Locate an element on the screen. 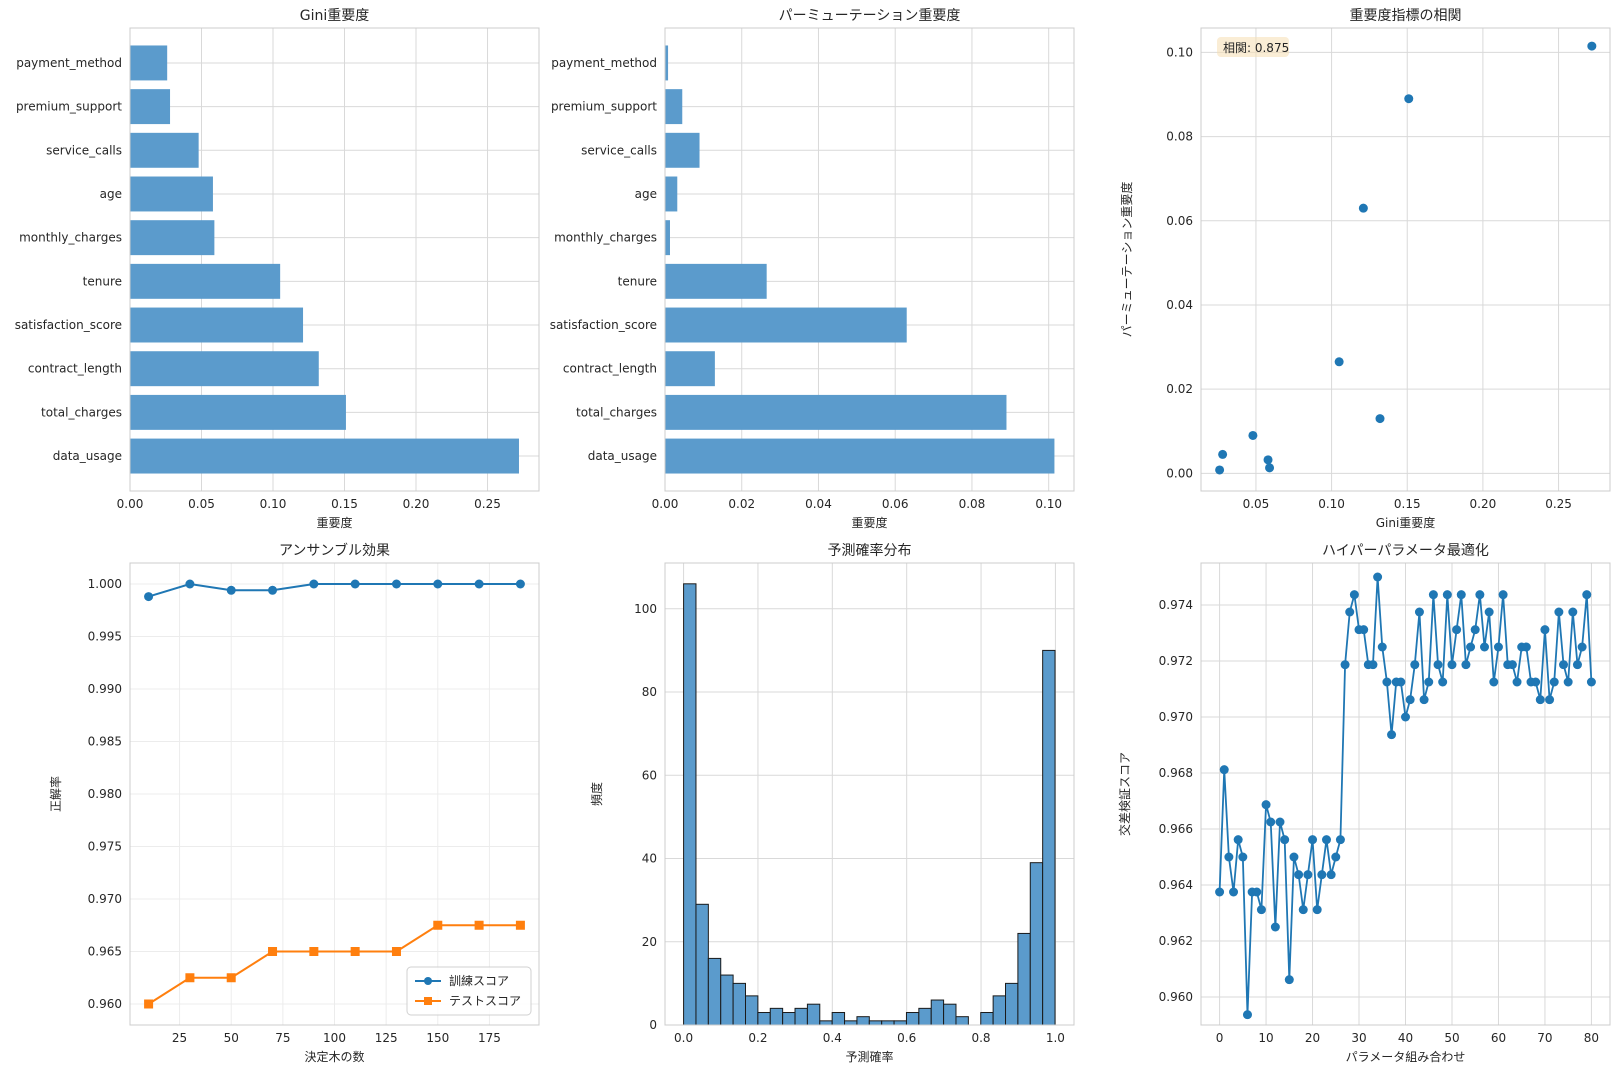  chart-title: ハイパーパラメータ最適化 is located at coordinates (1405, 550).